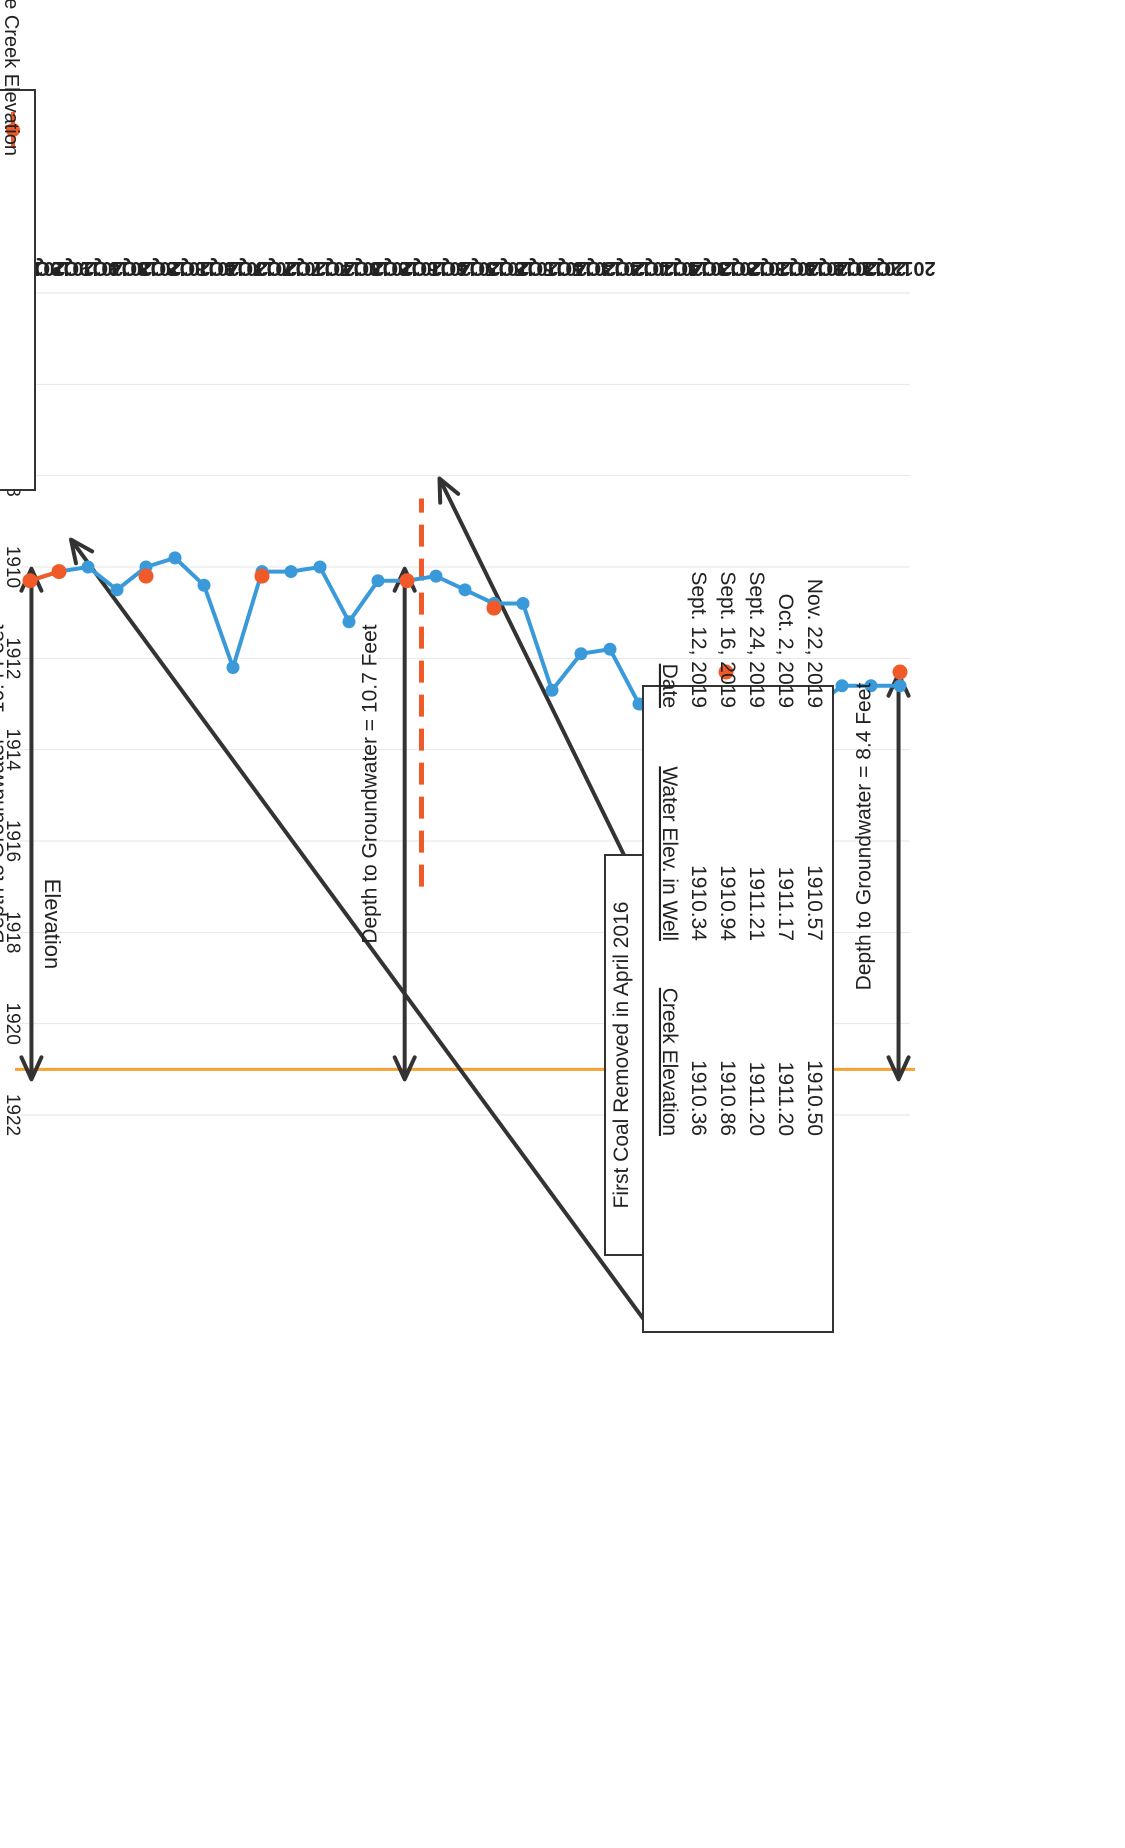 Image resolution: width=1125 pixels, height=1848 pixels. I want to click on x-tick-label: 2013Q3, so click(754, 268).